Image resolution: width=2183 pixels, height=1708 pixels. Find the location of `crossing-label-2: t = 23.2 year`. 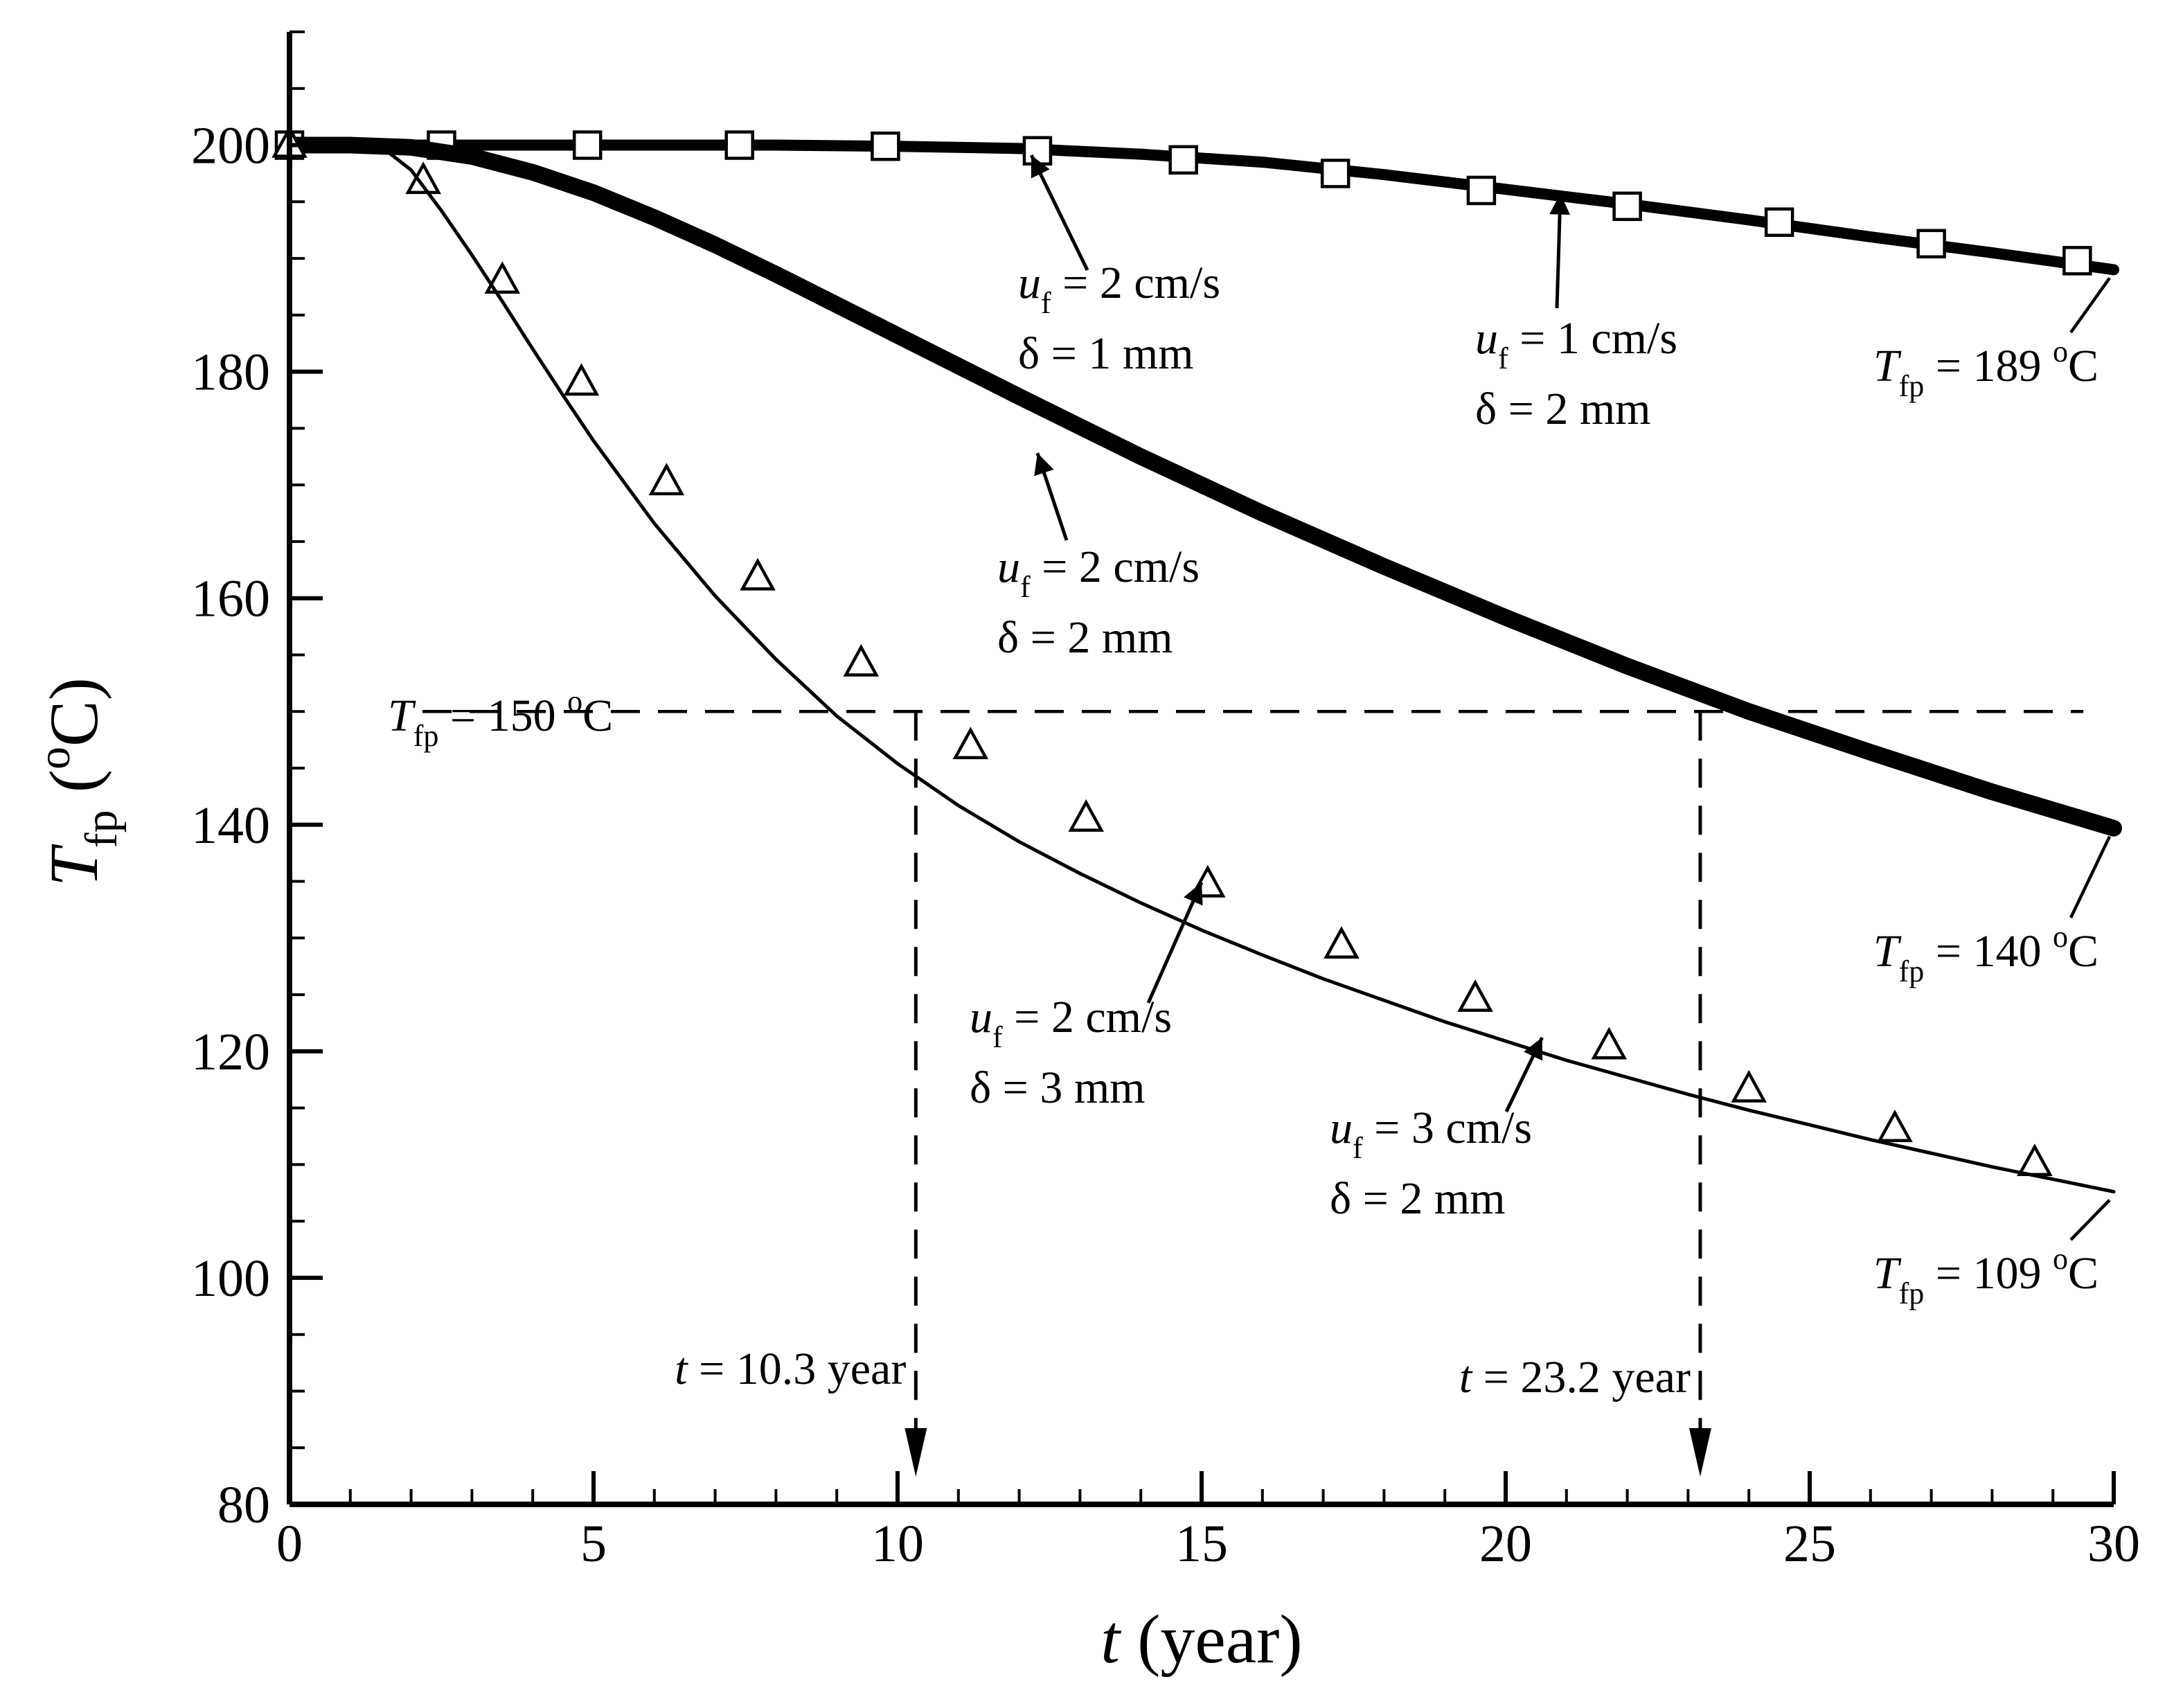

crossing-label-2: t = 23.2 year is located at coordinates (1575, 1377).